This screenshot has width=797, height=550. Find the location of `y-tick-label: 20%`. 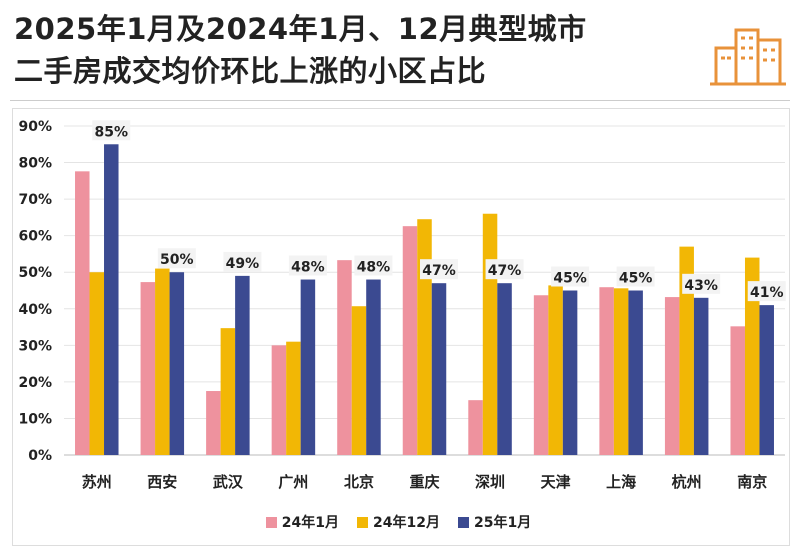

y-tick-label: 20% is located at coordinates (35, 383).